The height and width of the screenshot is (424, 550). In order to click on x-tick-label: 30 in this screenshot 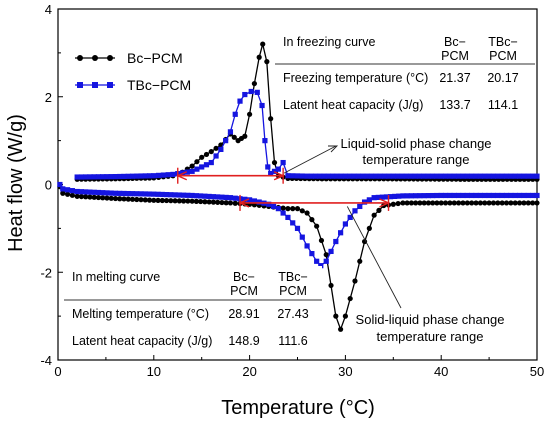, I will do `click(345, 371)`.